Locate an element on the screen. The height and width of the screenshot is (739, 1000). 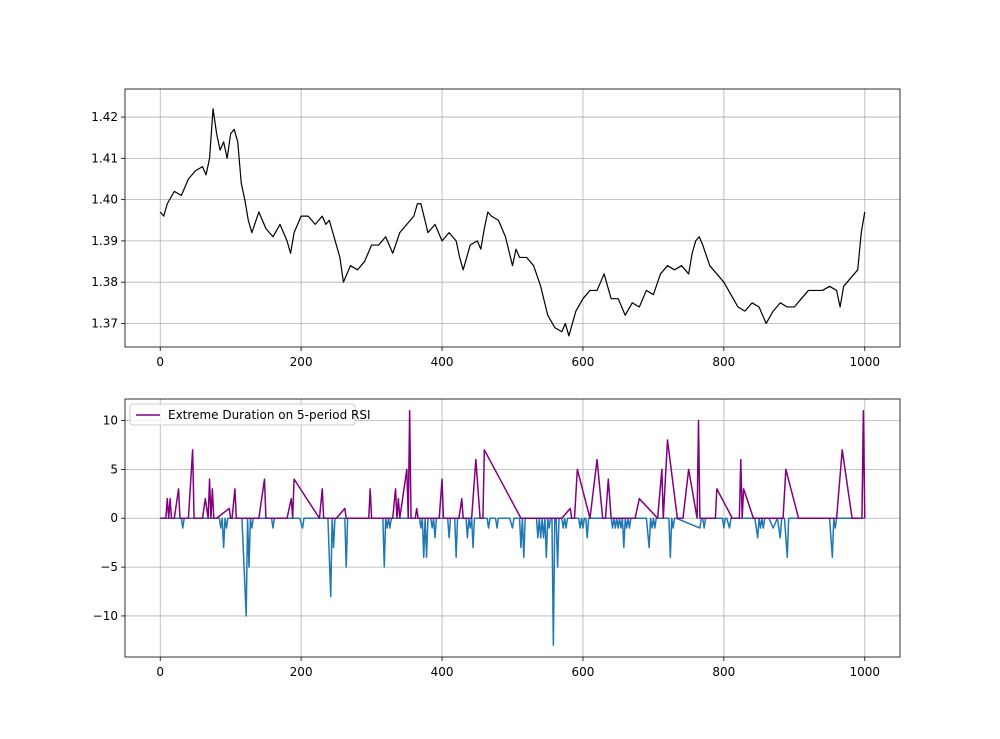
legend: Extreme Duration on 5-period RSI is located at coordinates (250, 414).